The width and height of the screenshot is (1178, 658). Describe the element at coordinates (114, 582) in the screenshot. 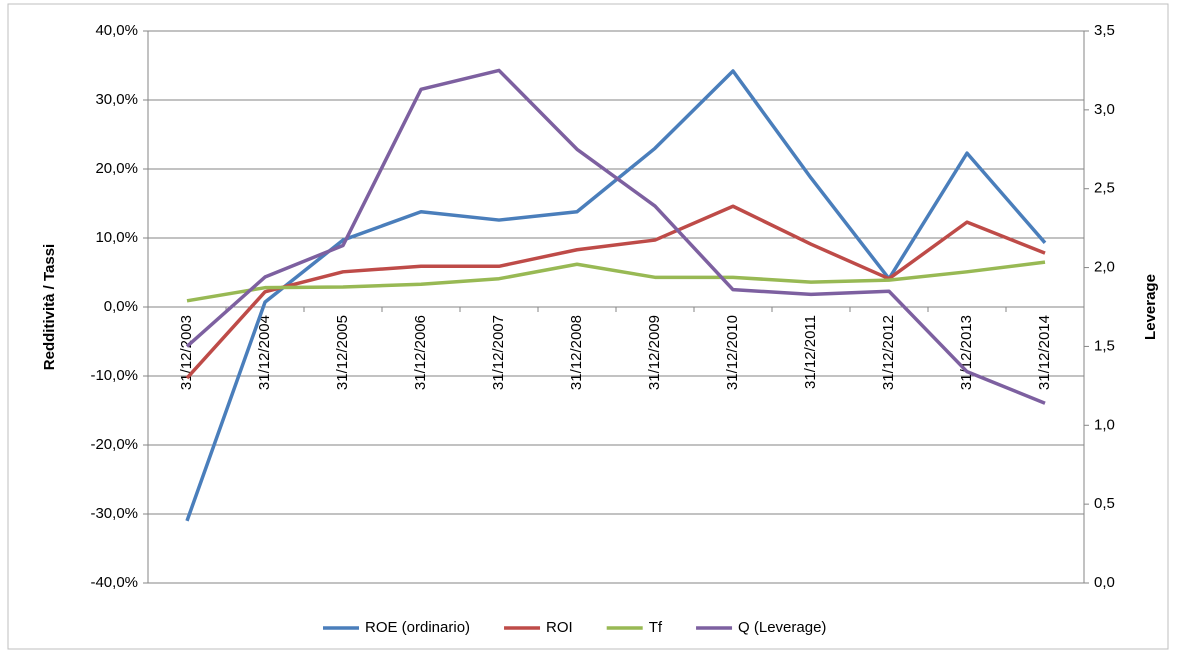

I see `y-tick-label: -40,0%` at that location.